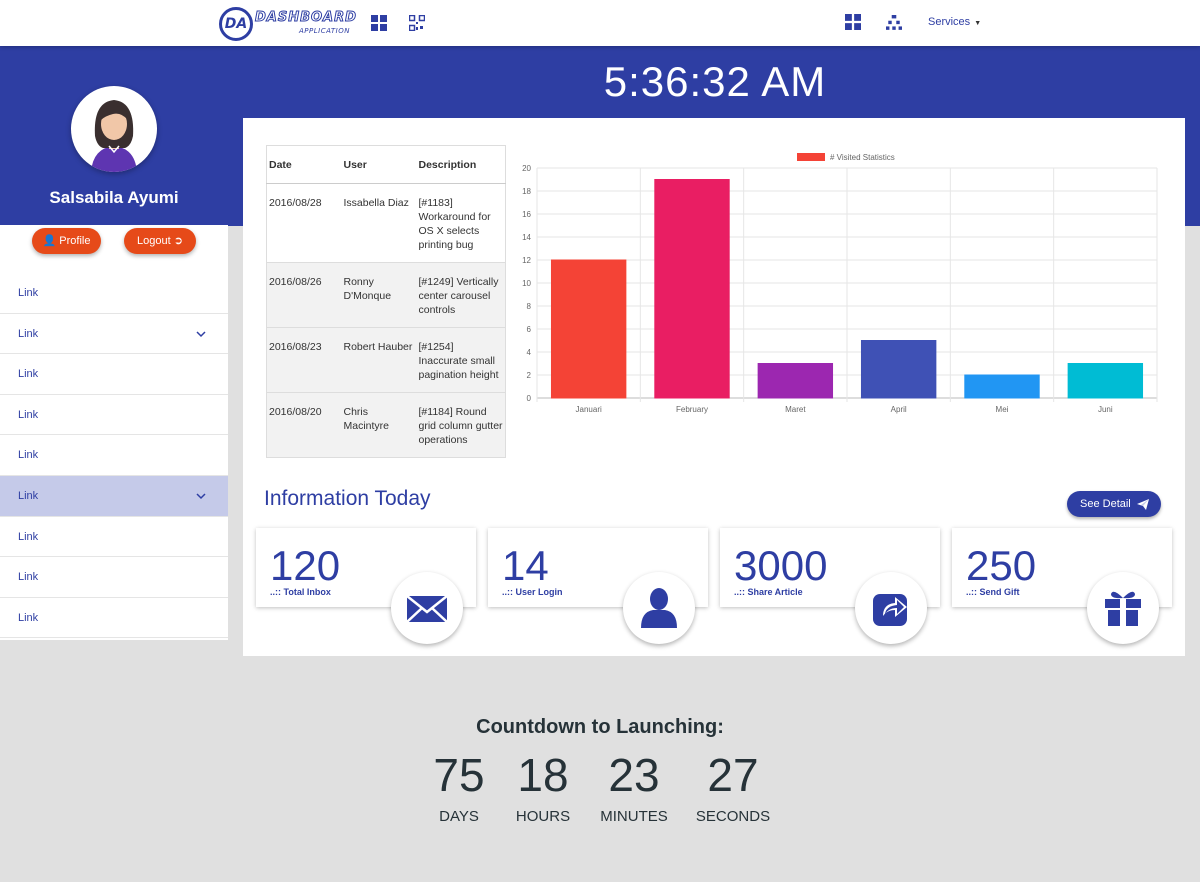 This screenshot has width=1200, height=882. What do you see at coordinates (49, 241) in the screenshot?
I see `profile-icon: 👤` at bounding box center [49, 241].